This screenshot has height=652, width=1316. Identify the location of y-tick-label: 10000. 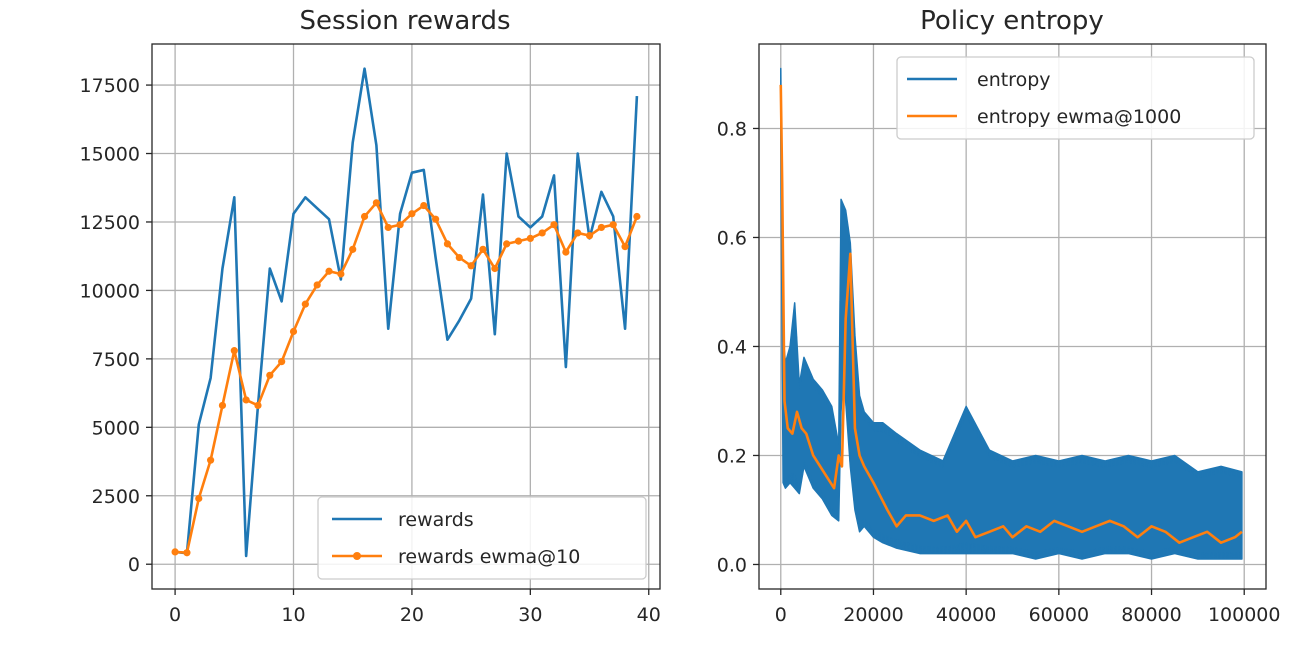
(110, 291).